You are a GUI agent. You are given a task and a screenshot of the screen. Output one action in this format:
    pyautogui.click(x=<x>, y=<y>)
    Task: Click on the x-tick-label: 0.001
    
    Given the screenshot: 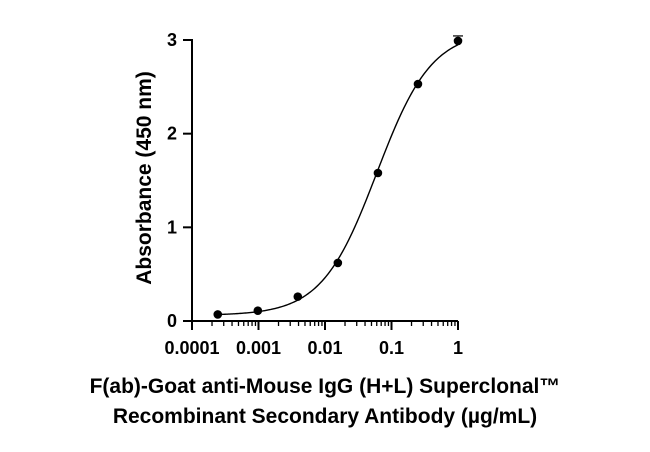 What is the action you would take?
    pyautogui.click(x=258, y=348)
    